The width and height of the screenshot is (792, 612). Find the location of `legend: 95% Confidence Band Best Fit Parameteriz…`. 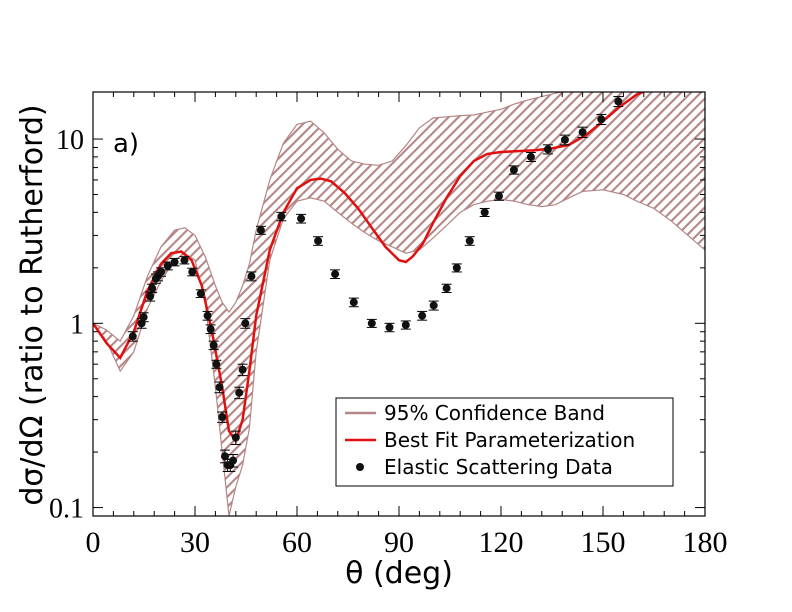

legend: 95% Confidence Band Best Fit Parameteriz… is located at coordinates (504, 442).